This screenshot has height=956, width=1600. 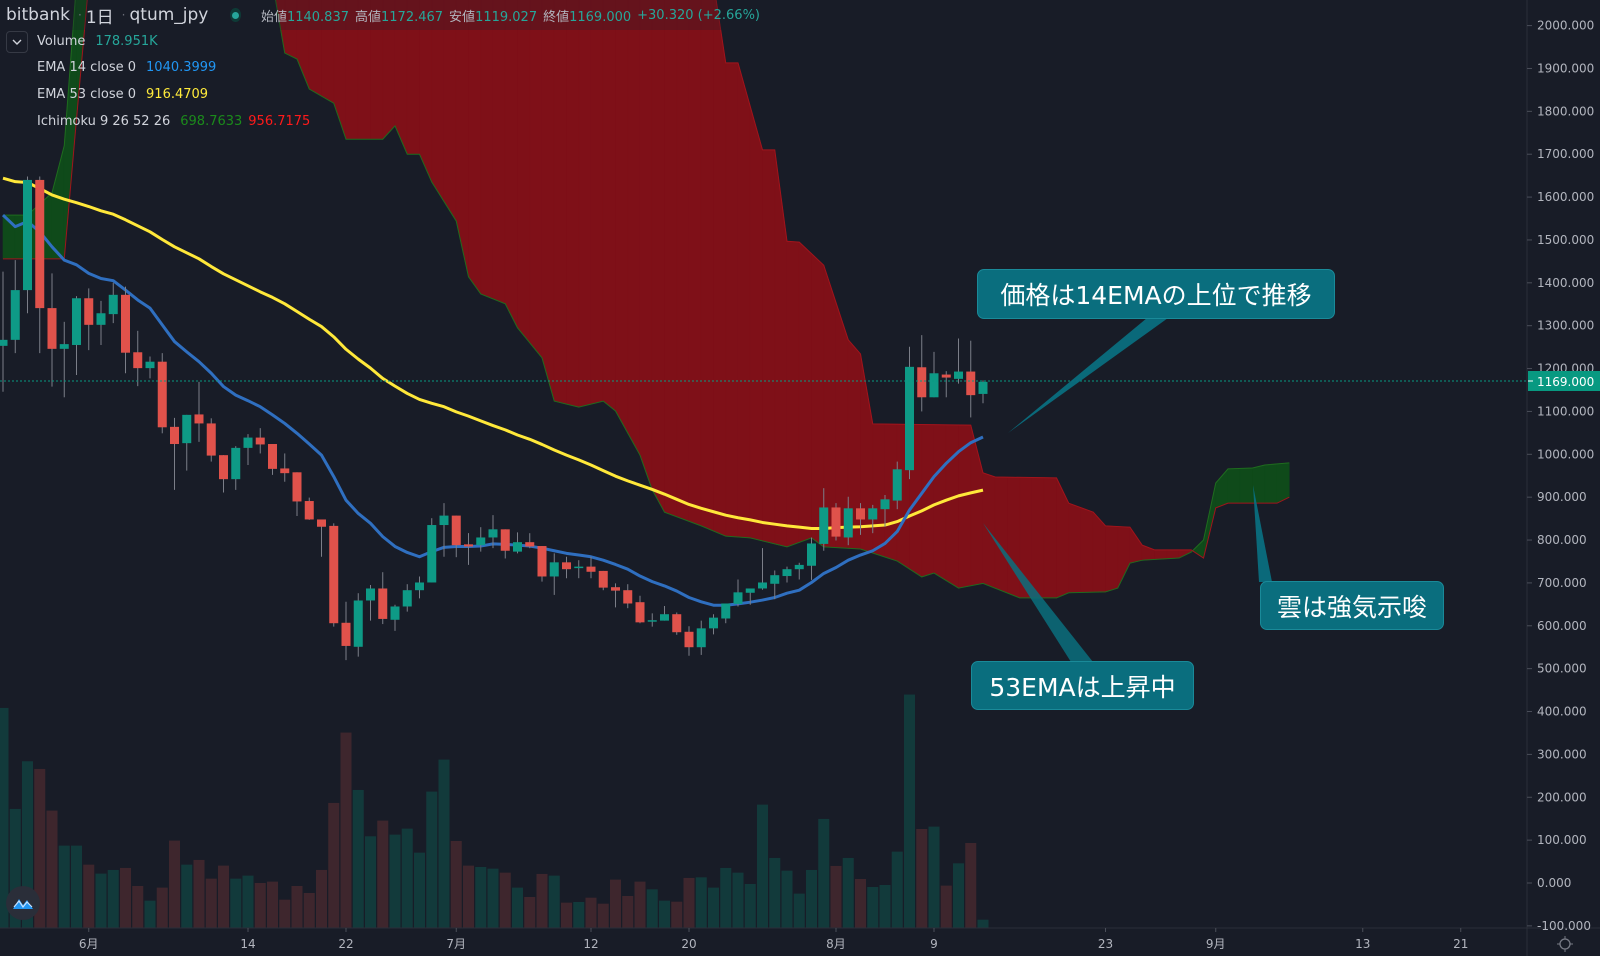 I want to click on exchange-name: bitbank, so click(x=38, y=15).